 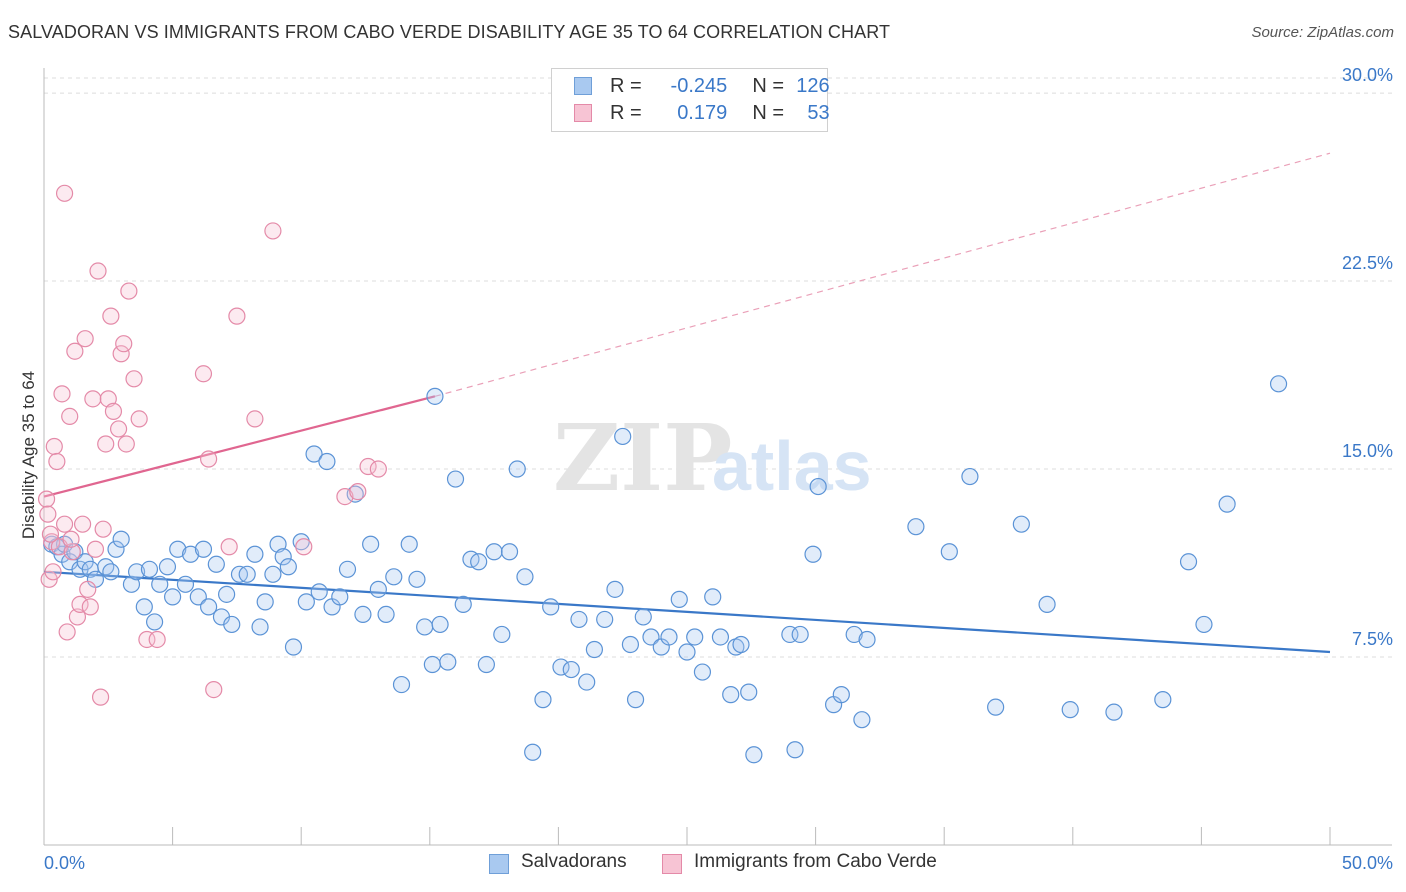 What do you see at coordinates (687, 612) in the screenshot?
I see `salvadoran-trend-line` at bounding box center [687, 612].